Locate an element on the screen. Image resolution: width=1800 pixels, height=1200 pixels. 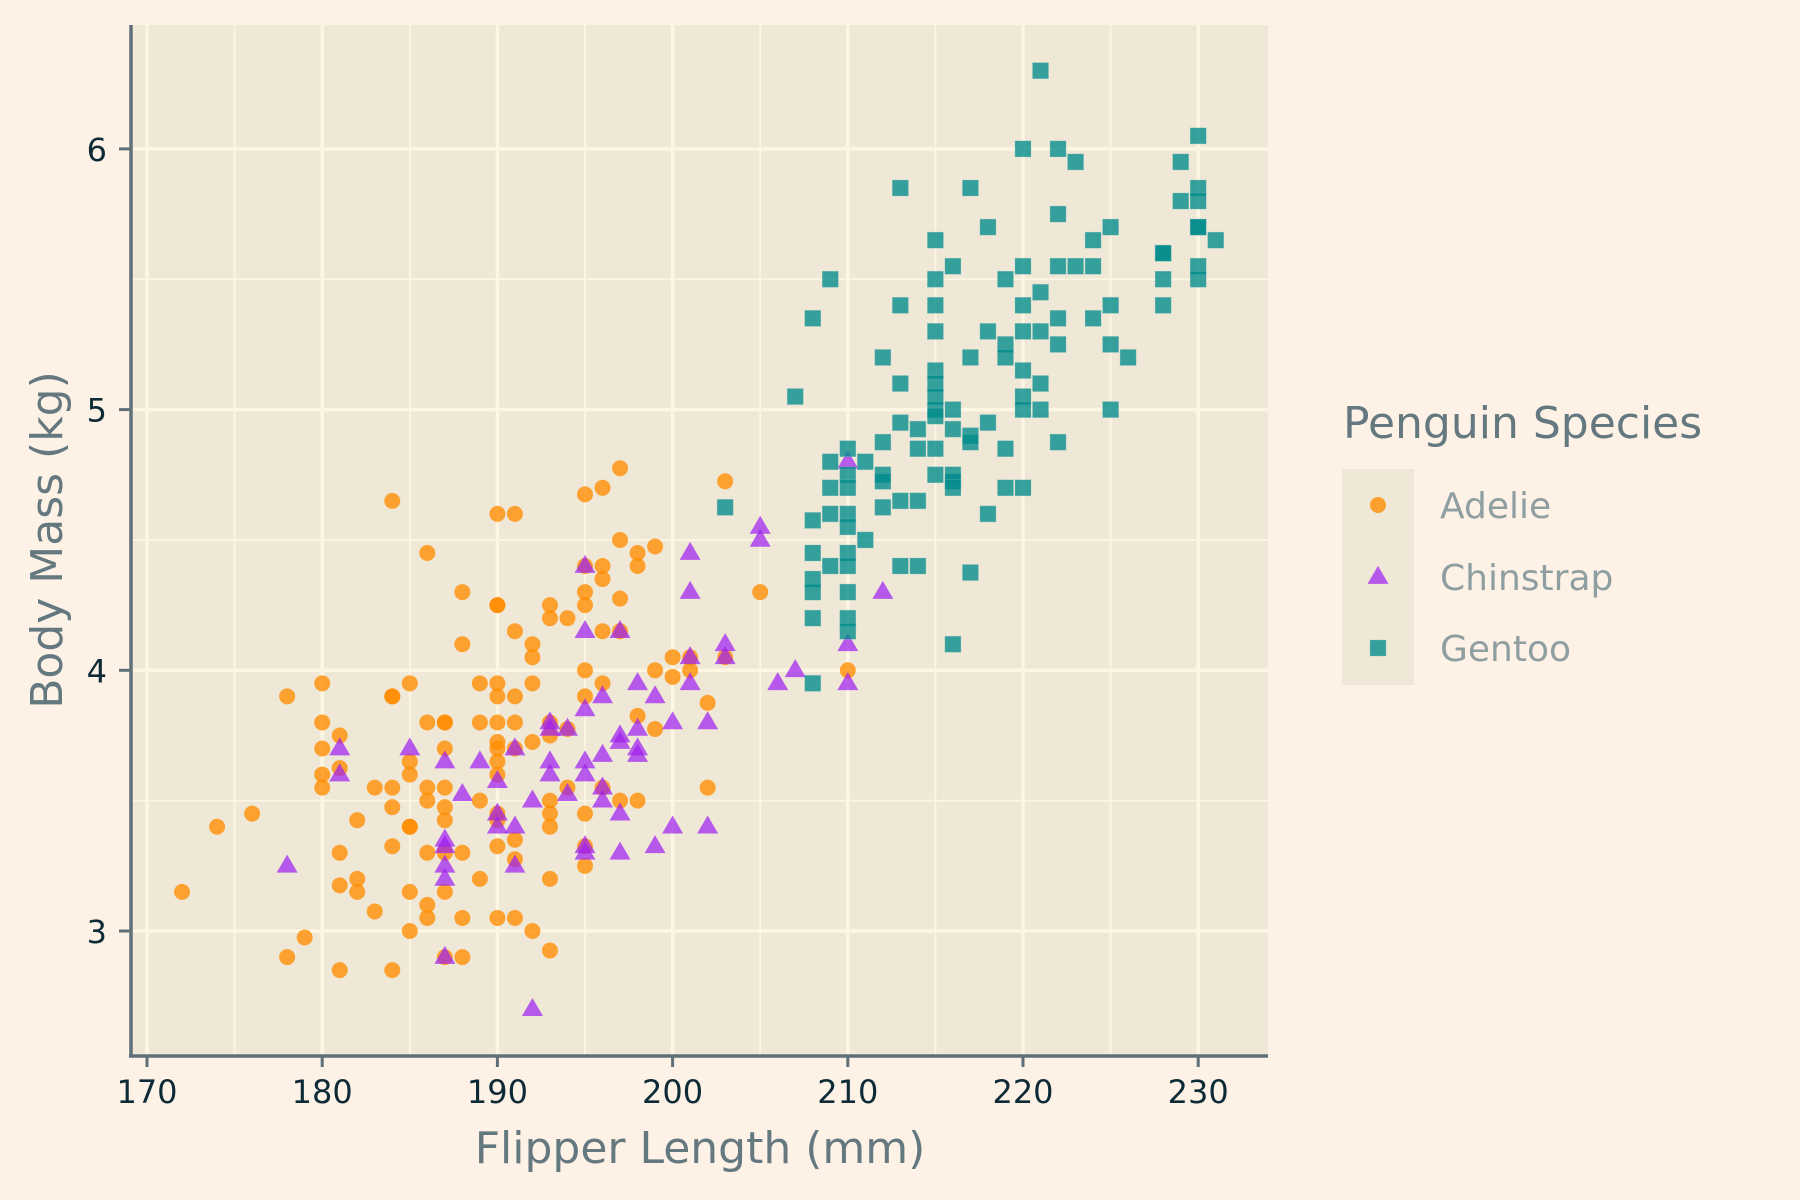
x-tick-label: 190 is located at coordinates (497, 1092).